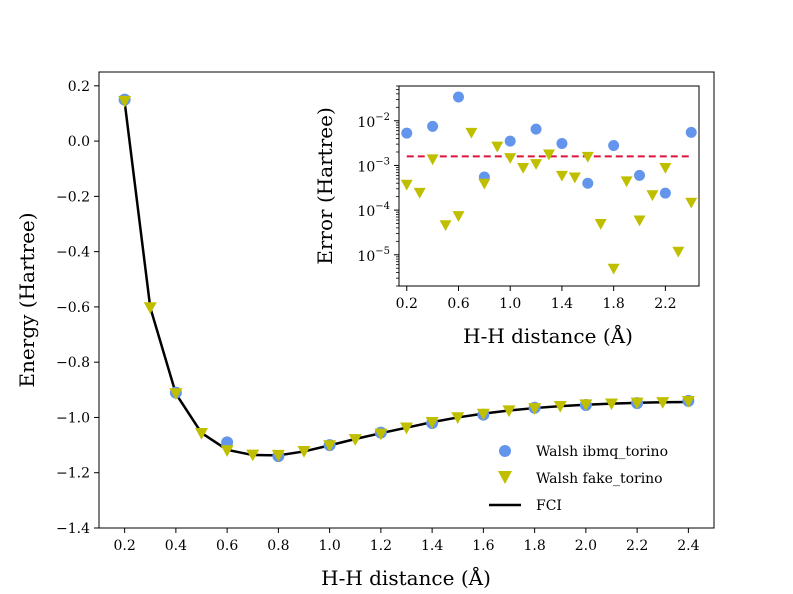  Describe the element at coordinates (432, 546) in the screenshot. I see `main-x-tick-label: 1.4` at that location.